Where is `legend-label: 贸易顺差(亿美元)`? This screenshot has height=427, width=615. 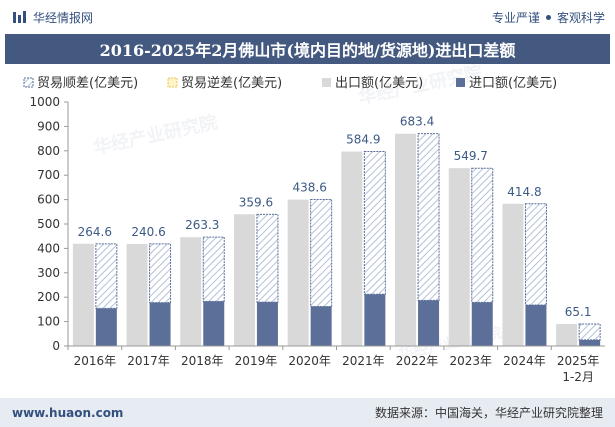
legend-label: 贸易顺差(亿美元) is located at coordinates (87, 83).